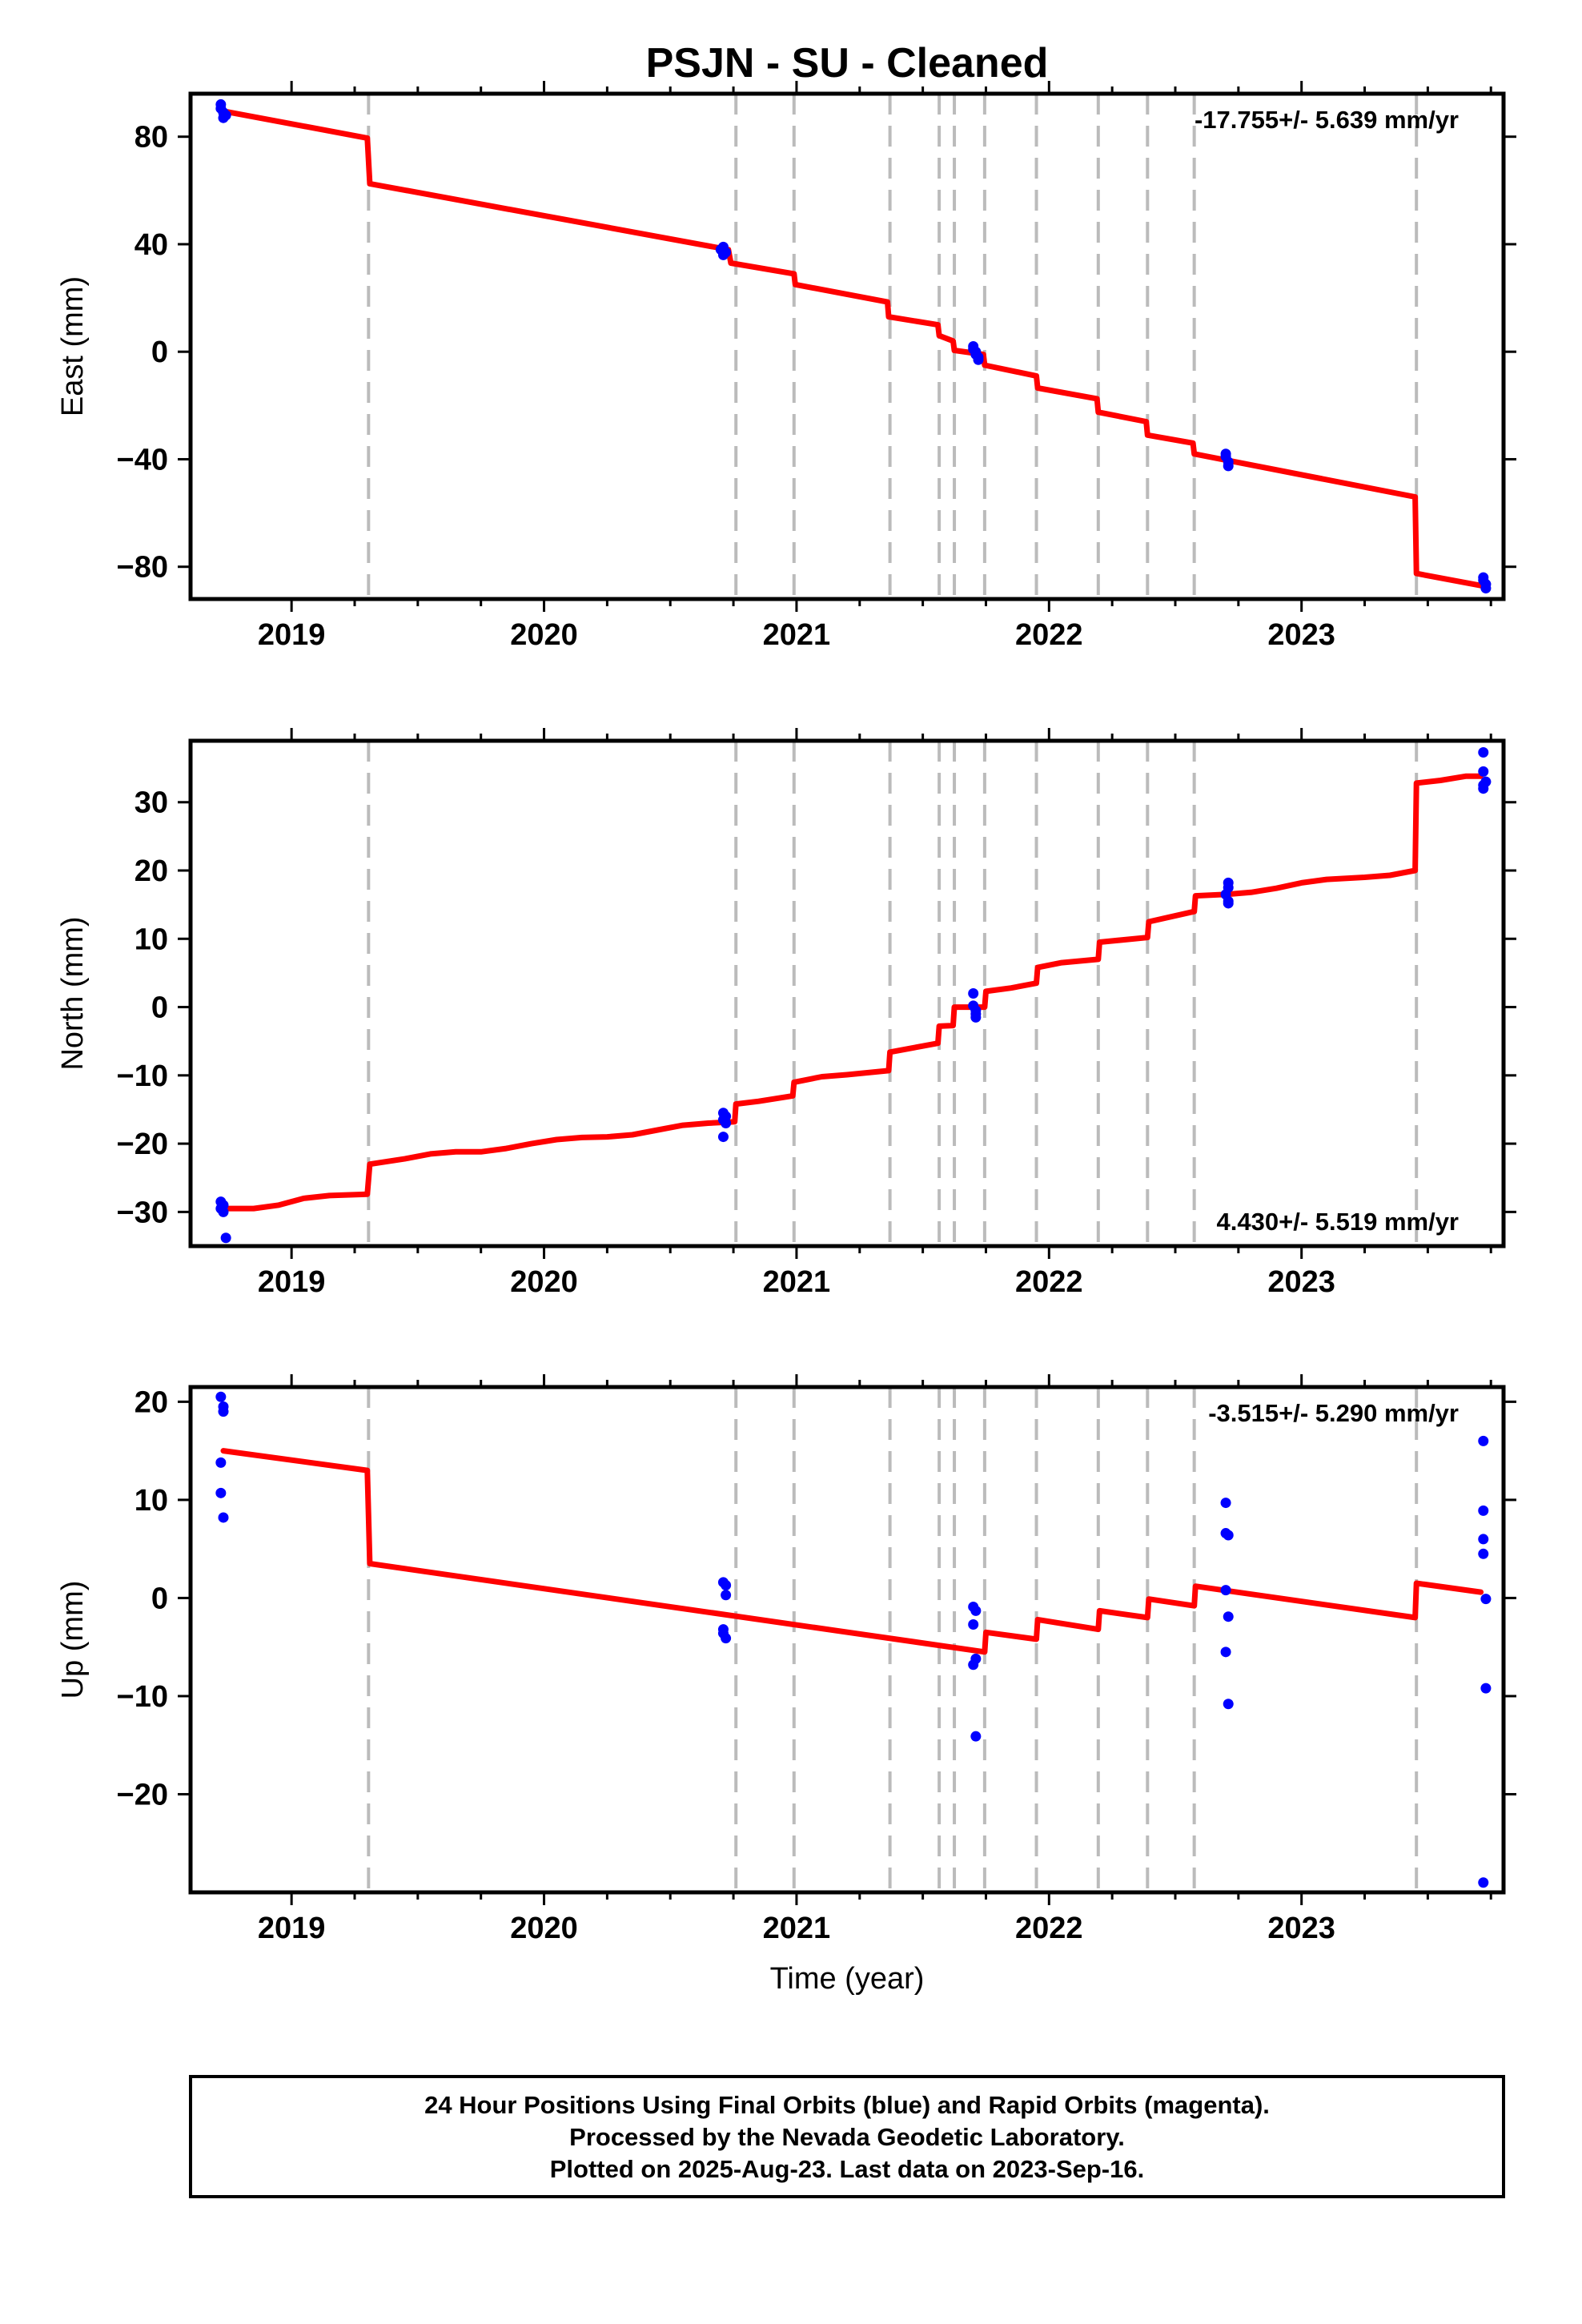 The height and width of the screenshot is (2324, 1582). Describe the element at coordinates (73, 993) in the screenshot. I see `y-axis-label-north: North (mm)` at that location.